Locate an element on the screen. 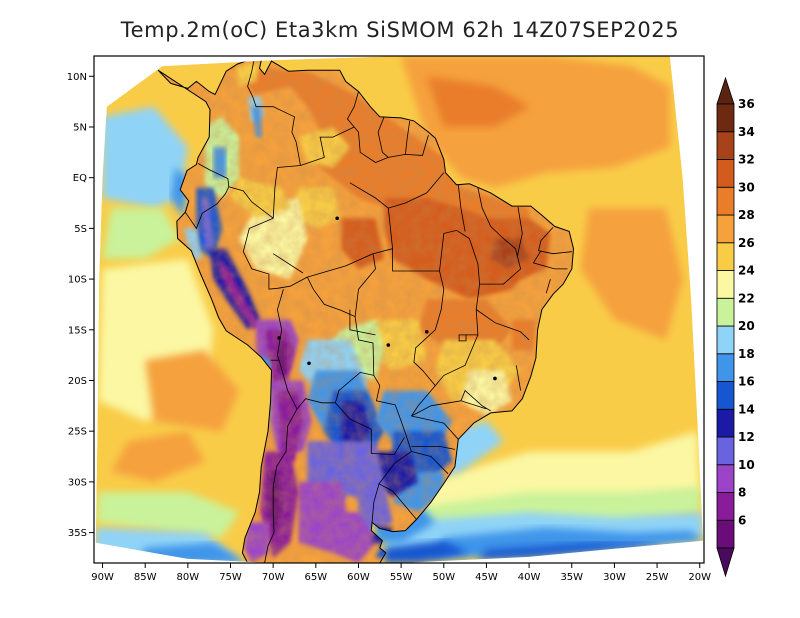 Image resolution: width=800 pixels, height=618 pixels. lat-tick-label: 25S is located at coordinates (77, 432).